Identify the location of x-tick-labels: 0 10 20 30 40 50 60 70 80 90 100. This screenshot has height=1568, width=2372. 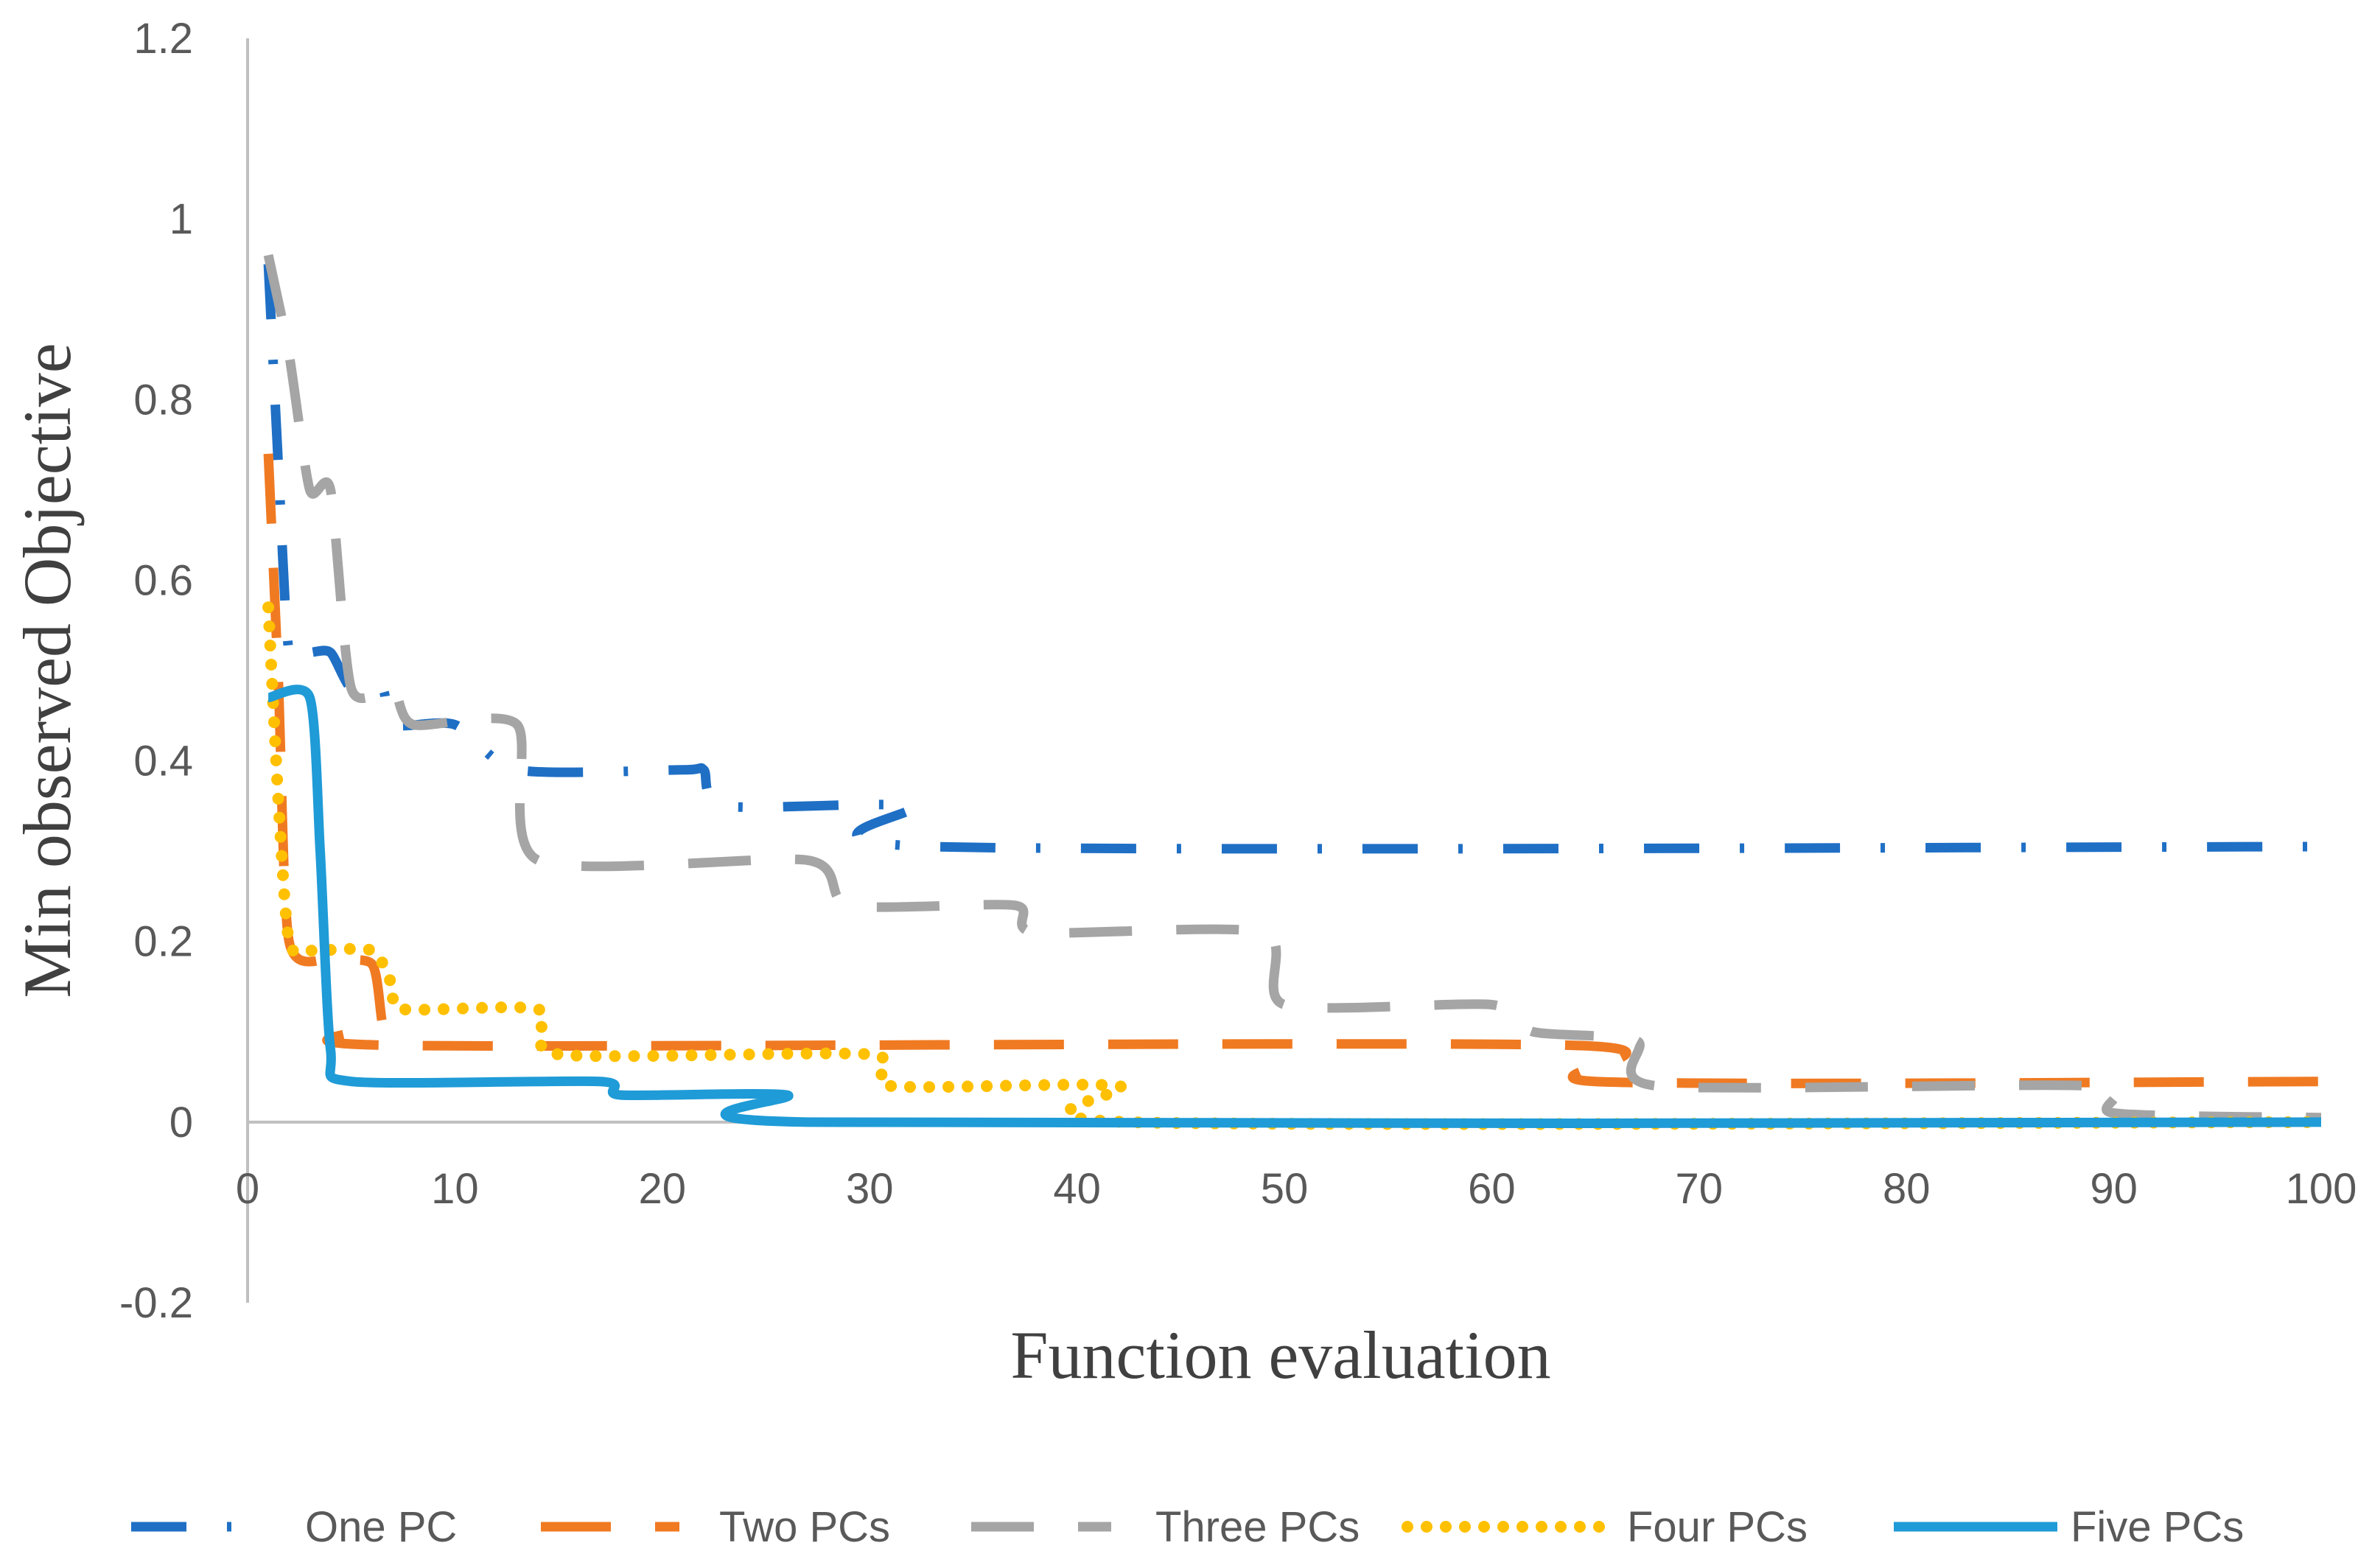
(1296, 1189).